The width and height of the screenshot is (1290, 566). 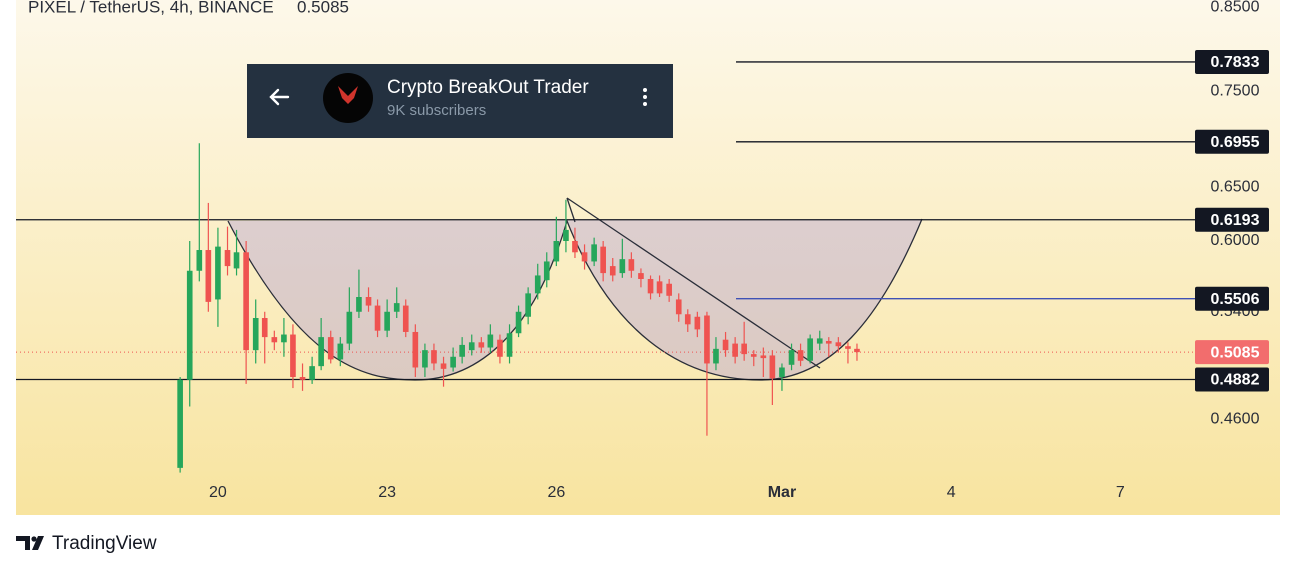 What do you see at coordinates (1235, 7) in the screenshot?
I see `y-tick-label: 0.8500` at bounding box center [1235, 7].